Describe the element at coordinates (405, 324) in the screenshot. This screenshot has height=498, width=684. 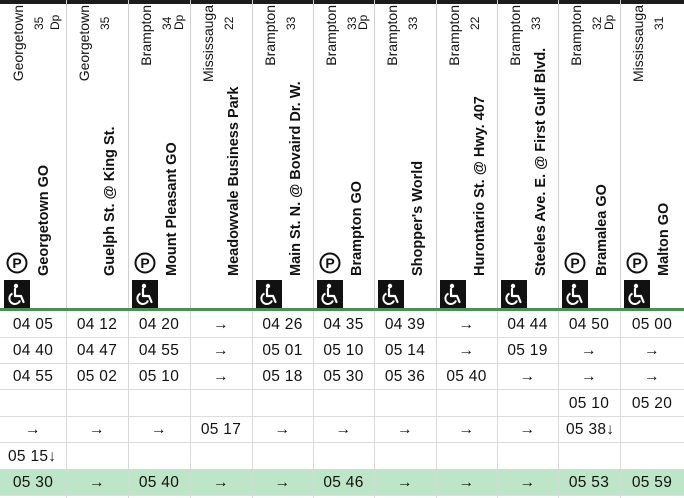
I see `time-cell: 04 39` at that location.